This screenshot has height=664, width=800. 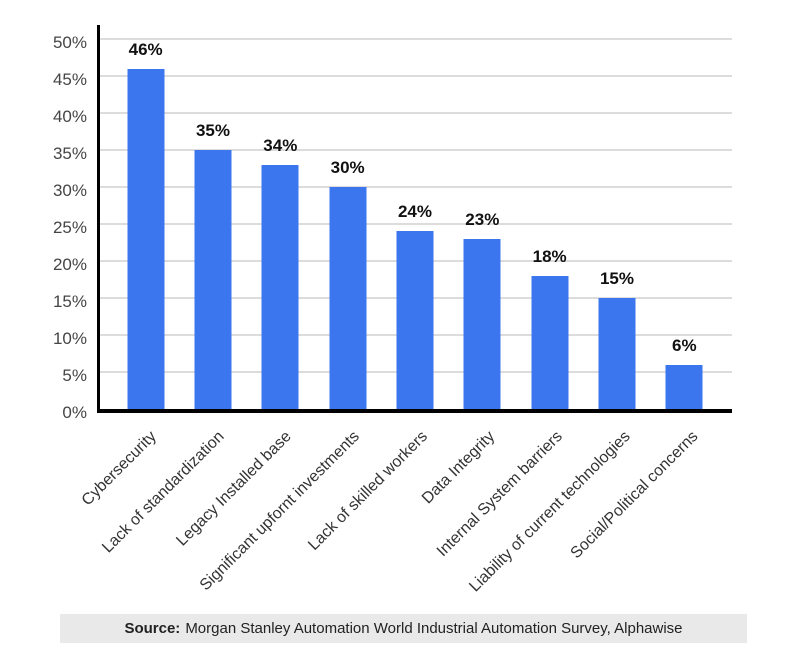 I want to click on y-axis-tick-labels: 0% 5% 10% 15% 20% 25% 30% 35% 40% 45% 50%, so click(x=43, y=223).